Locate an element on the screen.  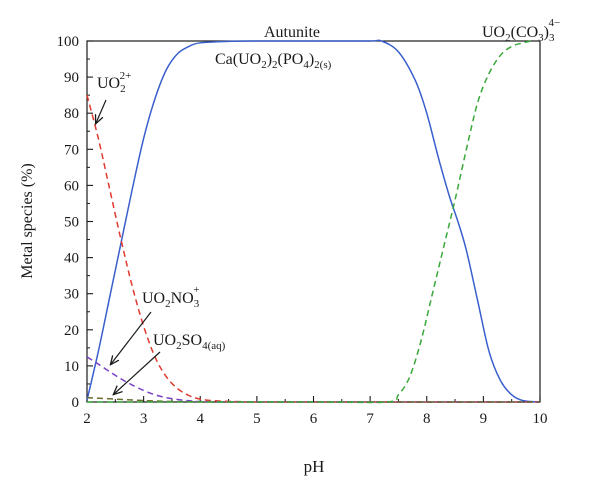
uo2no3-label: UO2NO3+ is located at coordinates (171, 297).